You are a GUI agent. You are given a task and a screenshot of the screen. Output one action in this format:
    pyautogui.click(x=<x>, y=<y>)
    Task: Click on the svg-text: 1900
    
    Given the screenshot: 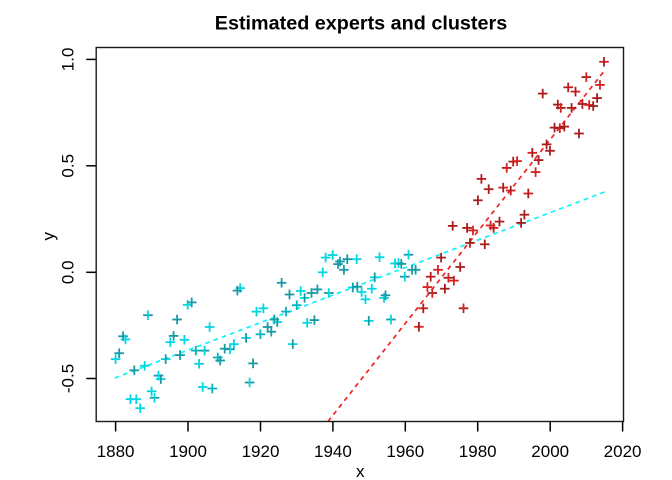 What is the action you would take?
    pyautogui.click(x=188, y=451)
    